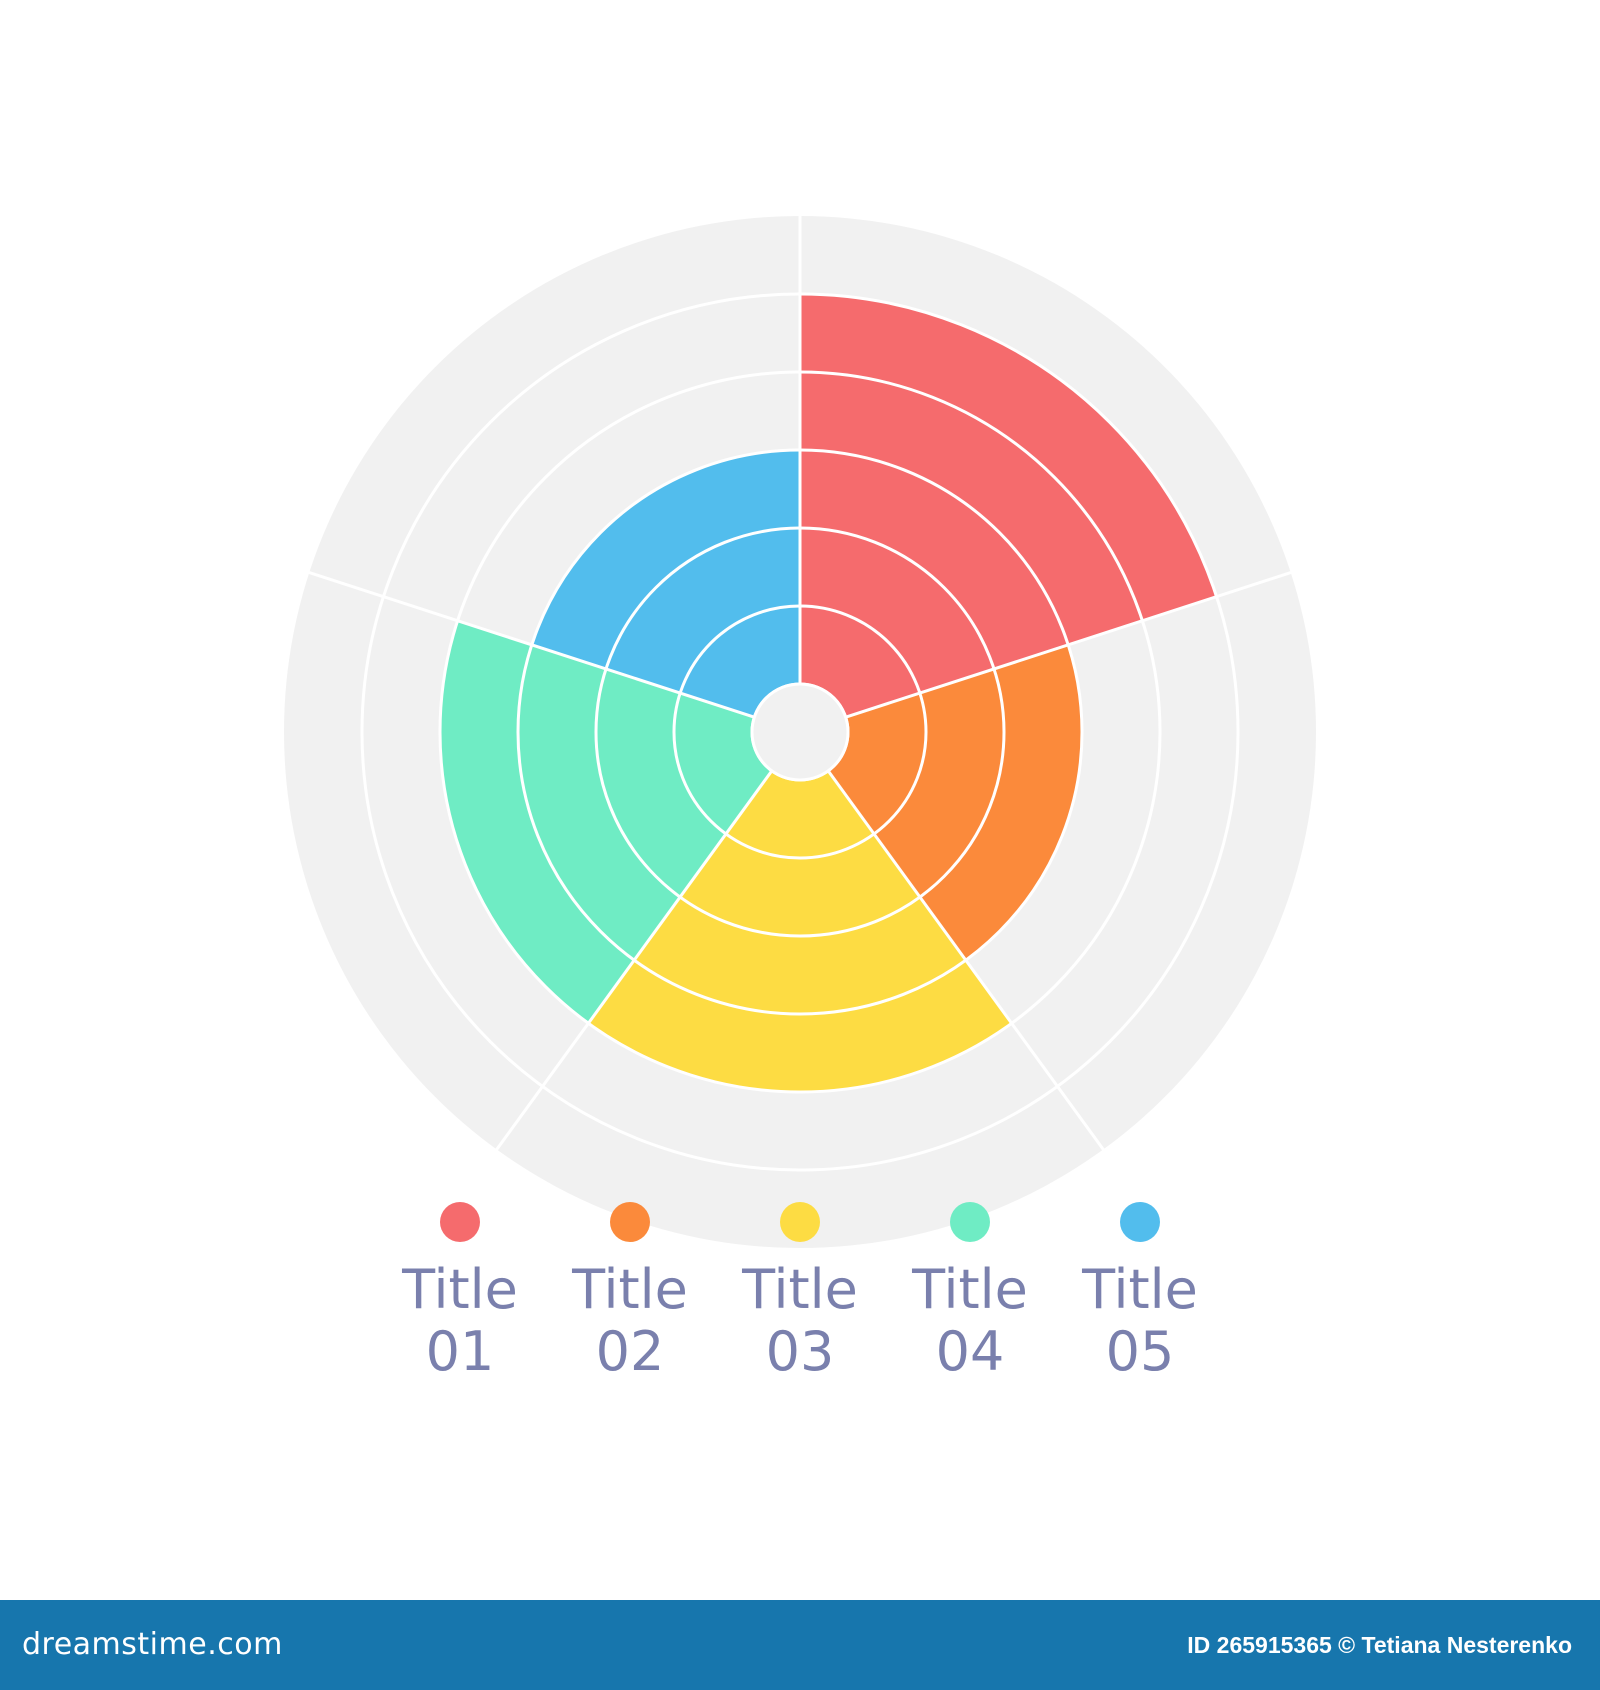 The height and width of the screenshot is (1690, 1600). Describe the element at coordinates (1379, 1645) in the screenshot. I see `footer-credit-text: ID 265915365 © Tetiana Nesterenko` at that location.